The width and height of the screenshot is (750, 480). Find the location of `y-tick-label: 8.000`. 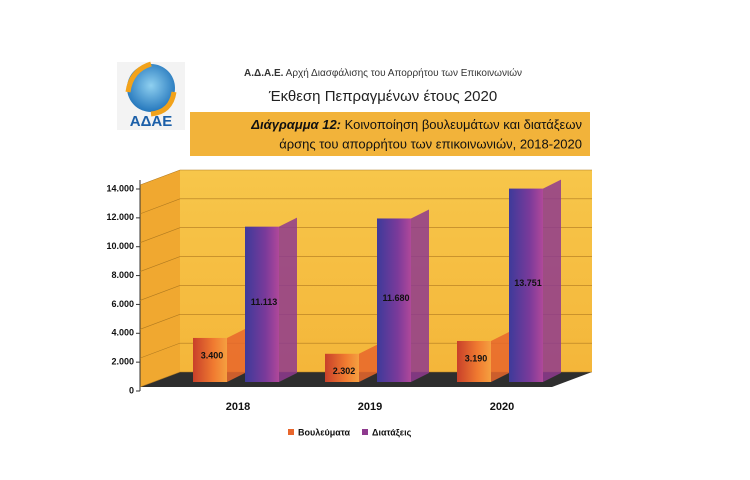

y-tick-label: 8.000 is located at coordinates (122, 275).